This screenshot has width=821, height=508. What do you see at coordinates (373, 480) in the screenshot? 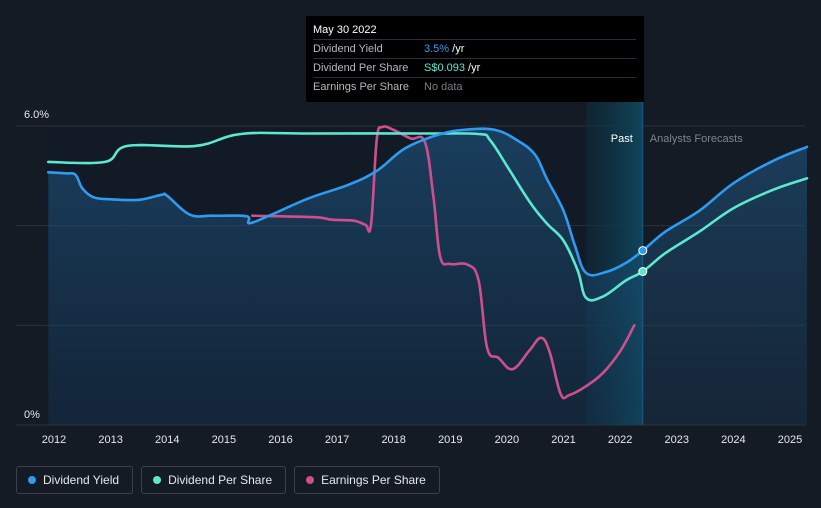
I see `legend-label: Earnings Per Share` at bounding box center [373, 480].